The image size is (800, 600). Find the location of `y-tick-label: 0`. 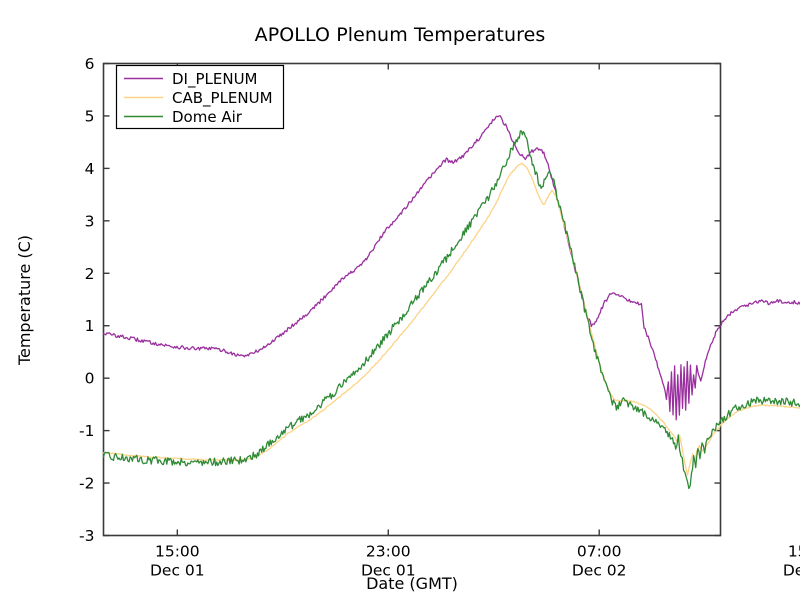

y-tick-label: 0 is located at coordinates (90, 379).